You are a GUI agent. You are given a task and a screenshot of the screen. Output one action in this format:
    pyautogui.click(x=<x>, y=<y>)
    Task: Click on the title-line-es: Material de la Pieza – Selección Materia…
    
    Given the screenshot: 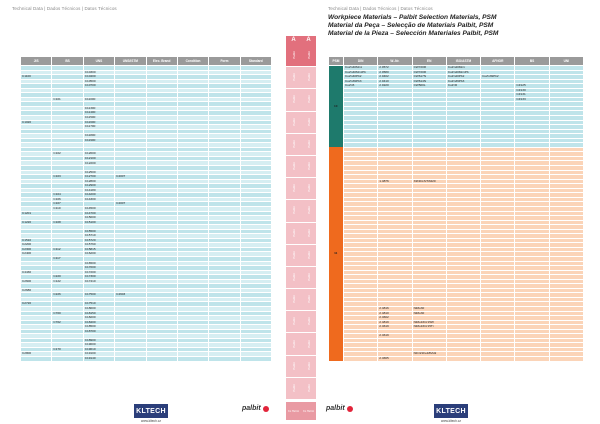 What is the action you would take?
    pyautogui.click(x=413, y=34)
    